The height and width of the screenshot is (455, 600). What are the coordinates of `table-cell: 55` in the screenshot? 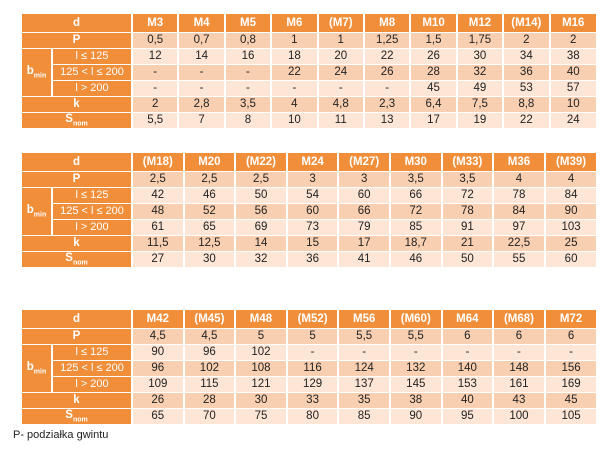 It's located at (519, 259).